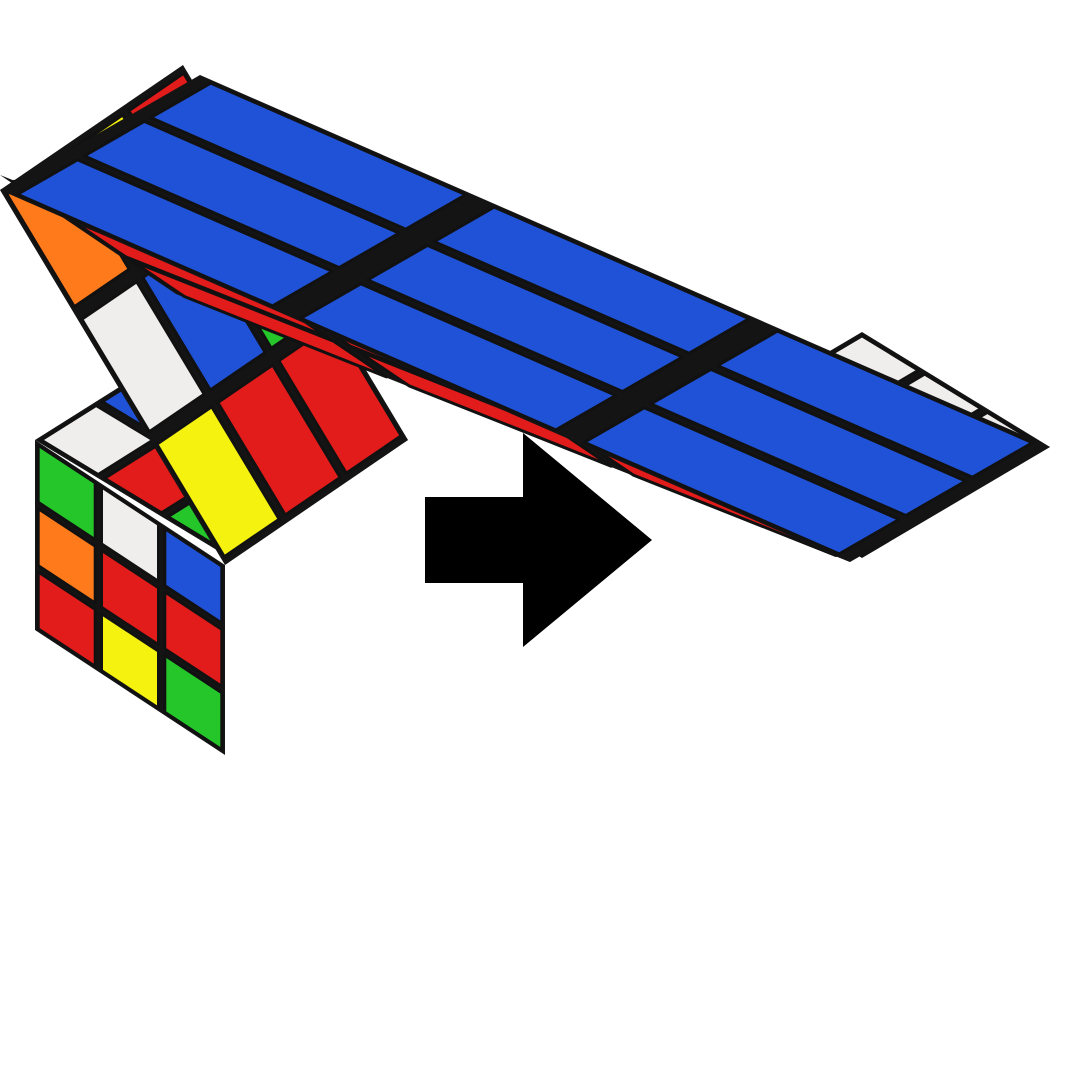 Image resolution: width=1080 pixels, height=1080 pixels. I want to click on right-arrow-icon, so click(538, 540).